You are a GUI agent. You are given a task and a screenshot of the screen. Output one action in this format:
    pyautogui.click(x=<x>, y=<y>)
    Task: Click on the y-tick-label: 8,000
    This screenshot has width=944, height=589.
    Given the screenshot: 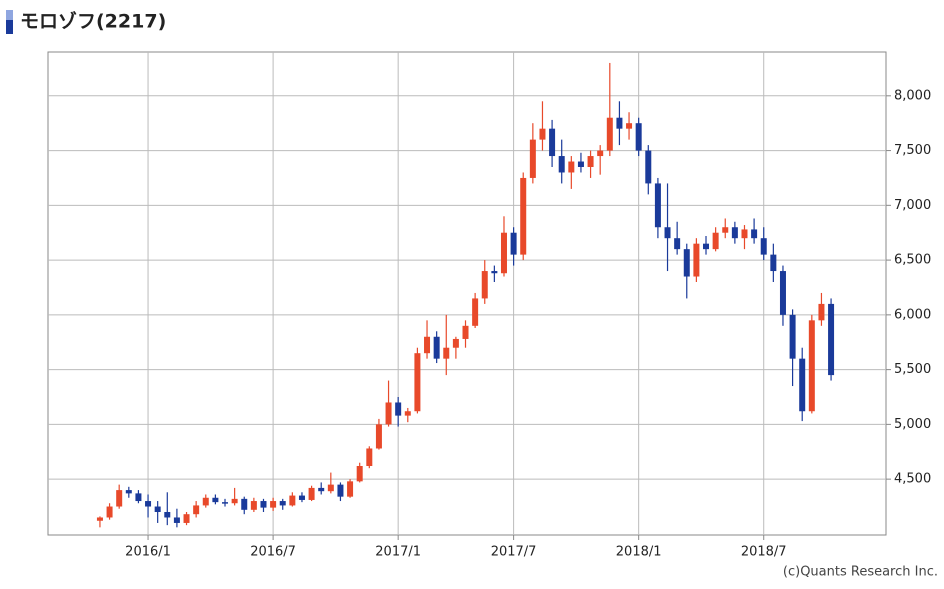 What is the action you would take?
    pyautogui.click(x=912, y=95)
    